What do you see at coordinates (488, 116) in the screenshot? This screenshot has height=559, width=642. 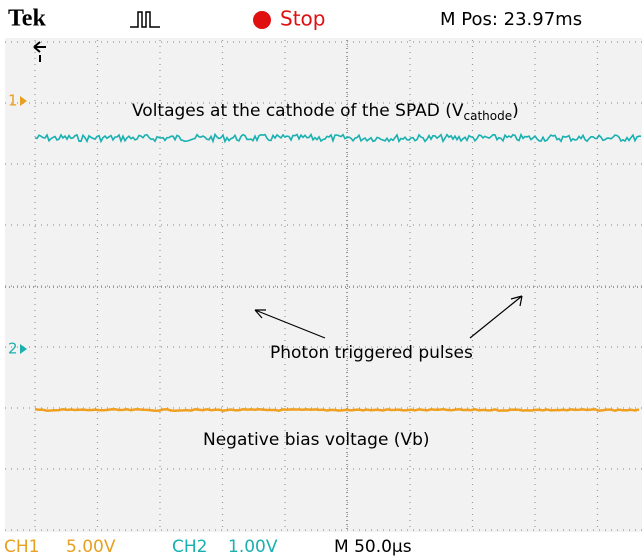 I see `cathode-subscript: cathode` at bounding box center [488, 116].